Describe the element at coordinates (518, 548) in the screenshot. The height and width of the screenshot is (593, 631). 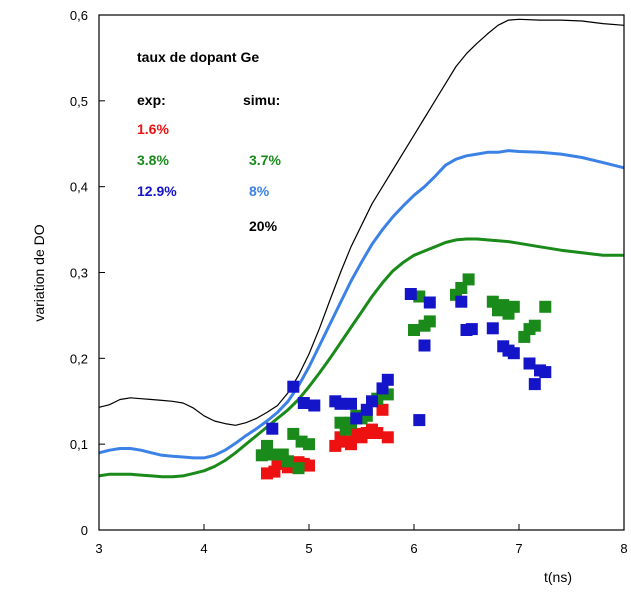
I see `x-tick-label: 7` at that location.